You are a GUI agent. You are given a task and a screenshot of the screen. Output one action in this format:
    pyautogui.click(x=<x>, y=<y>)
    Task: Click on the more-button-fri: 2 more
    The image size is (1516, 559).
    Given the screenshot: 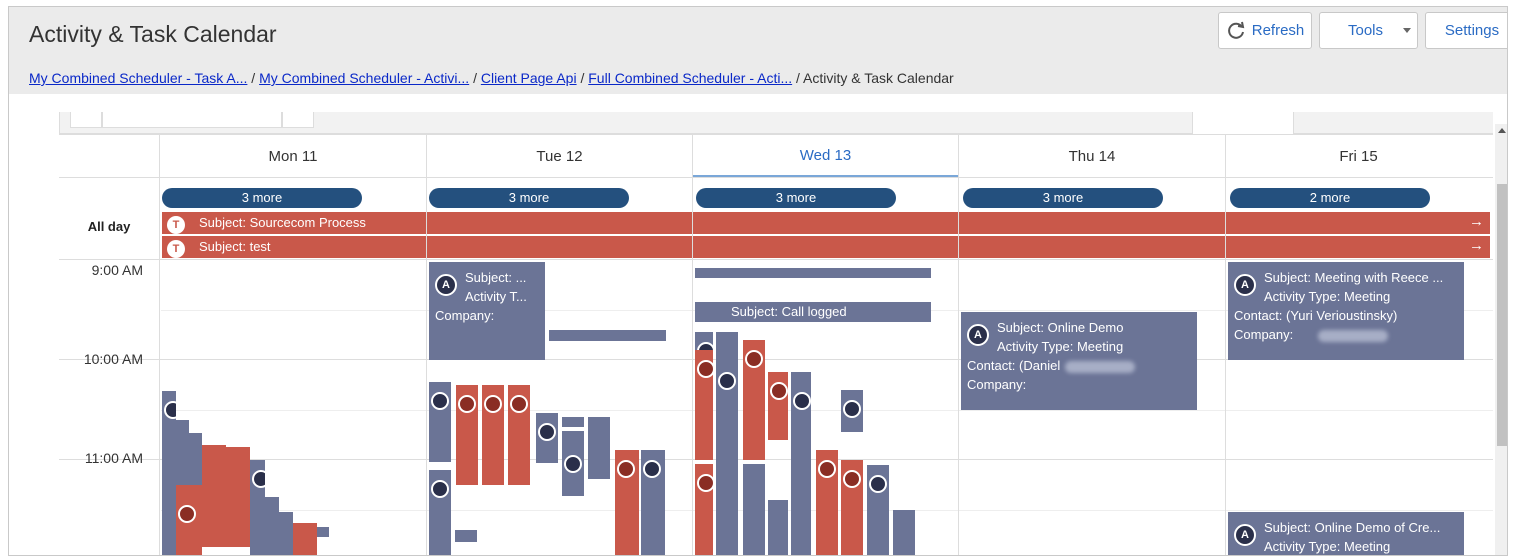 What is the action you would take?
    pyautogui.click(x=1330, y=198)
    